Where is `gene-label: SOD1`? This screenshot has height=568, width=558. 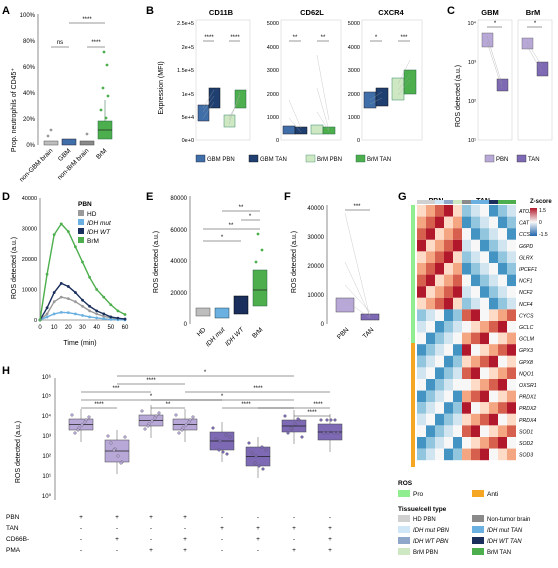
gene-label: SOD1 is located at coordinates (526, 432).